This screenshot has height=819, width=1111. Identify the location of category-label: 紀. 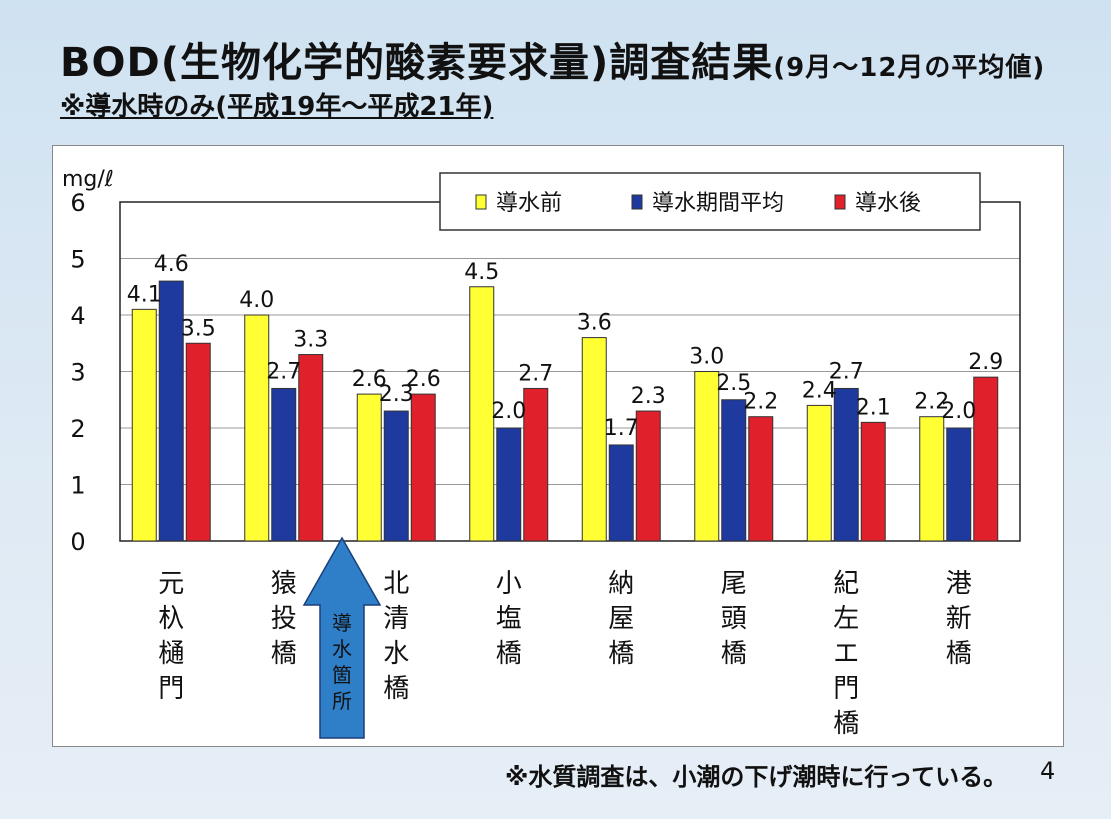
(846, 584).